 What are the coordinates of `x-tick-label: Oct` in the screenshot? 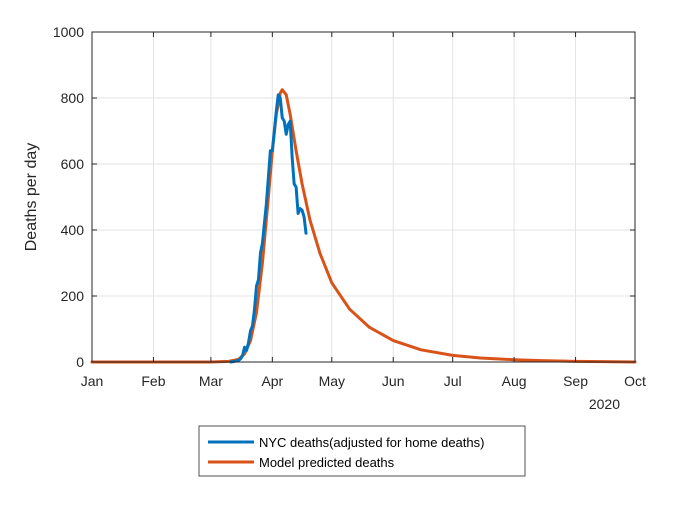 It's located at (635, 381).